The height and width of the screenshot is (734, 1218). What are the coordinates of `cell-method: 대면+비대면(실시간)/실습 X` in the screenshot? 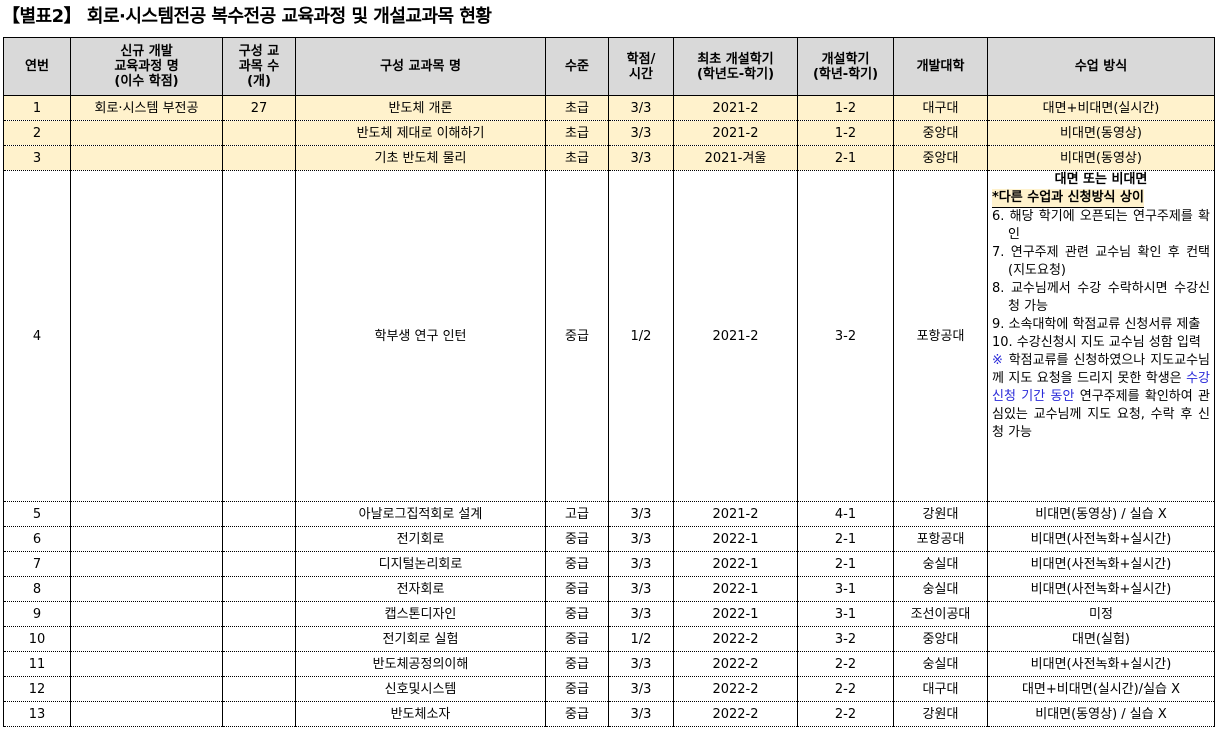 It's located at (1101, 689).